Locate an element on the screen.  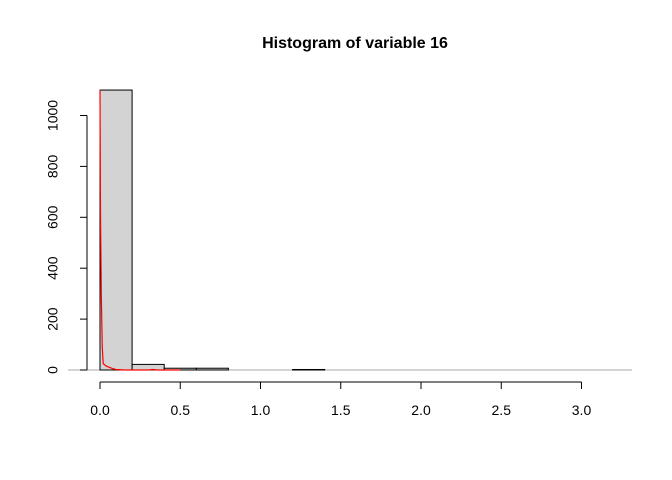
y-tick-label: 400 is located at coordinates (53, 268).